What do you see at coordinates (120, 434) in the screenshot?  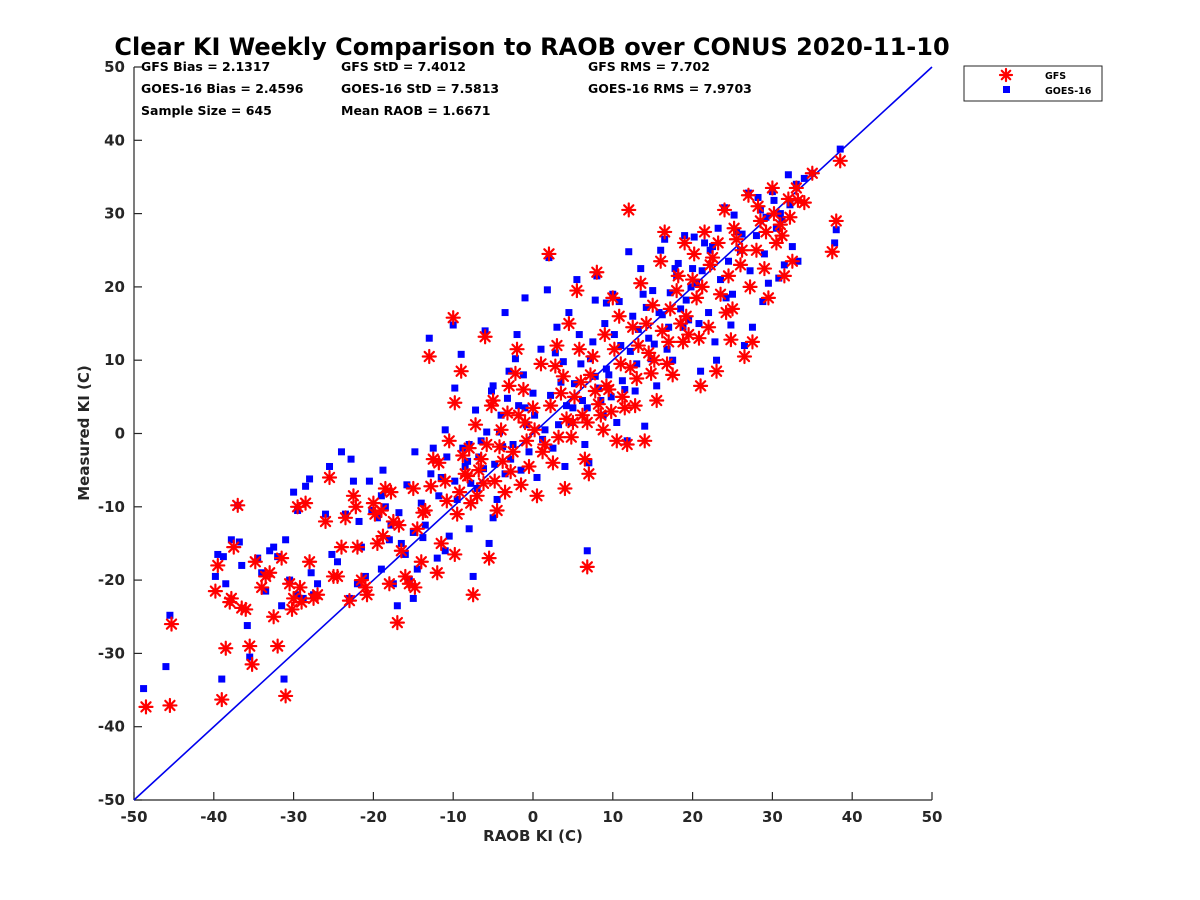 I see `y-tick-label: 0` at bounding box center [120, 434].